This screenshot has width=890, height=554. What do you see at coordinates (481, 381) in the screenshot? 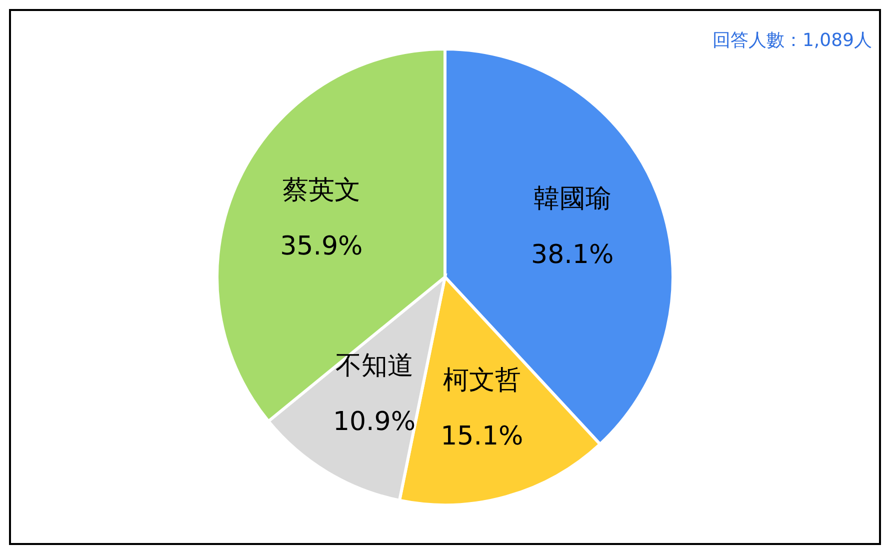
I see `slice-label: 柯文哲` at bounding box center [481, 381].